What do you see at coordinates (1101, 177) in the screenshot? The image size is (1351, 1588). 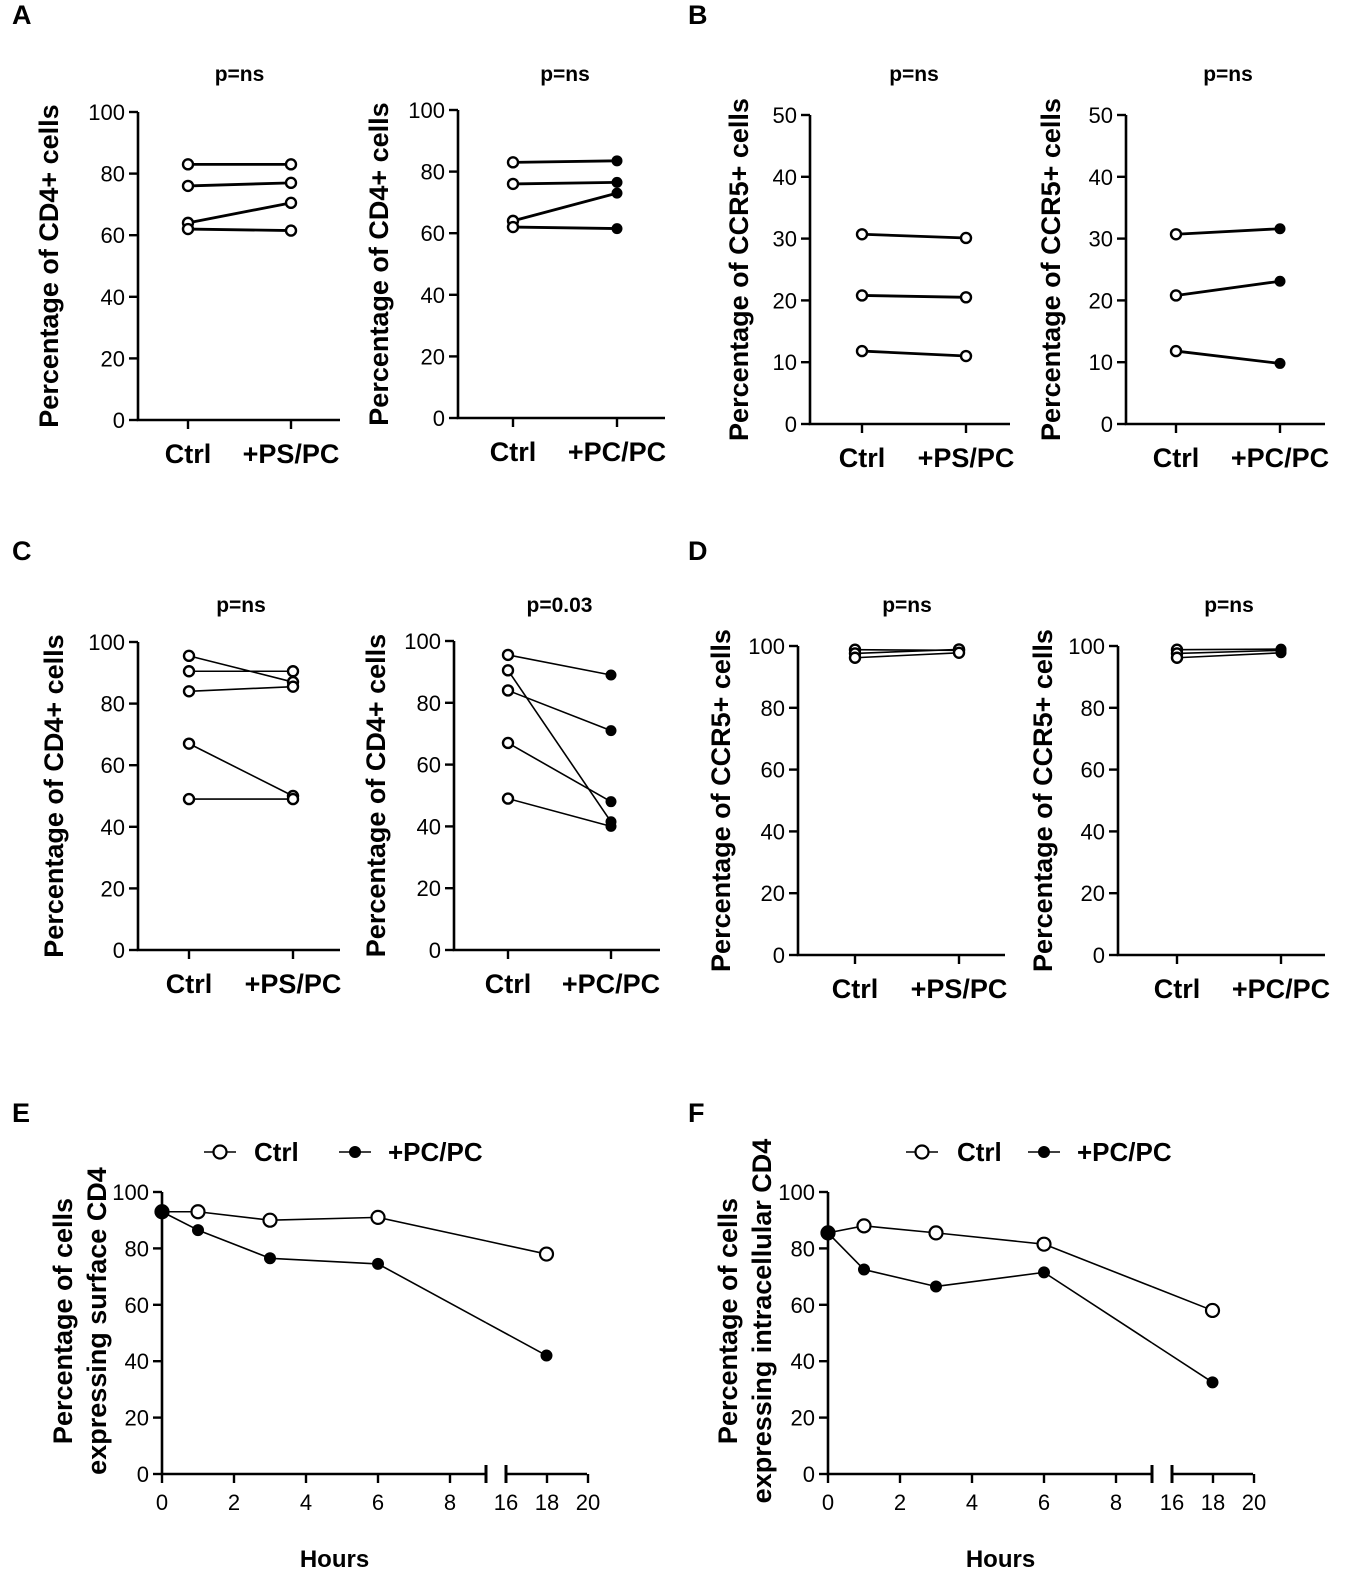 I see `y-tick-label-b2: 40` at bounding box center [1101, 177].